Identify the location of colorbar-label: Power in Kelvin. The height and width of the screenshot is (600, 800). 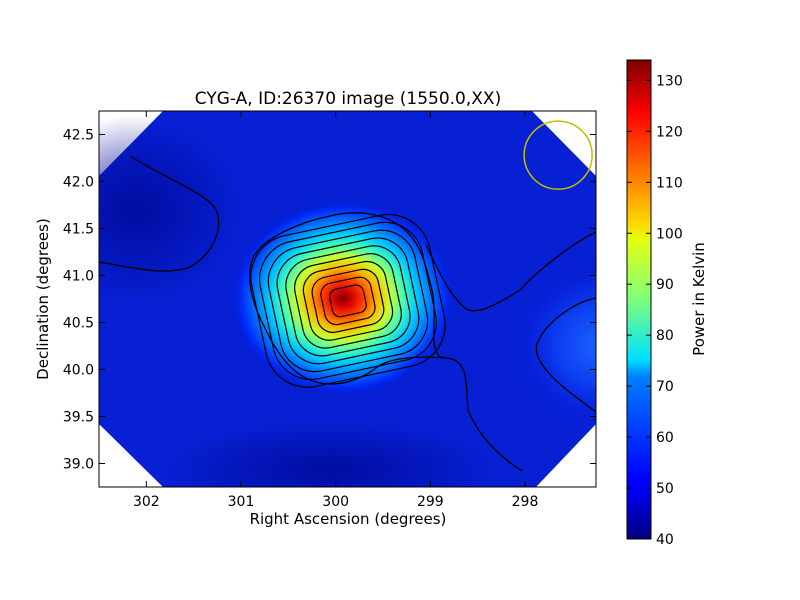
(699, 299).